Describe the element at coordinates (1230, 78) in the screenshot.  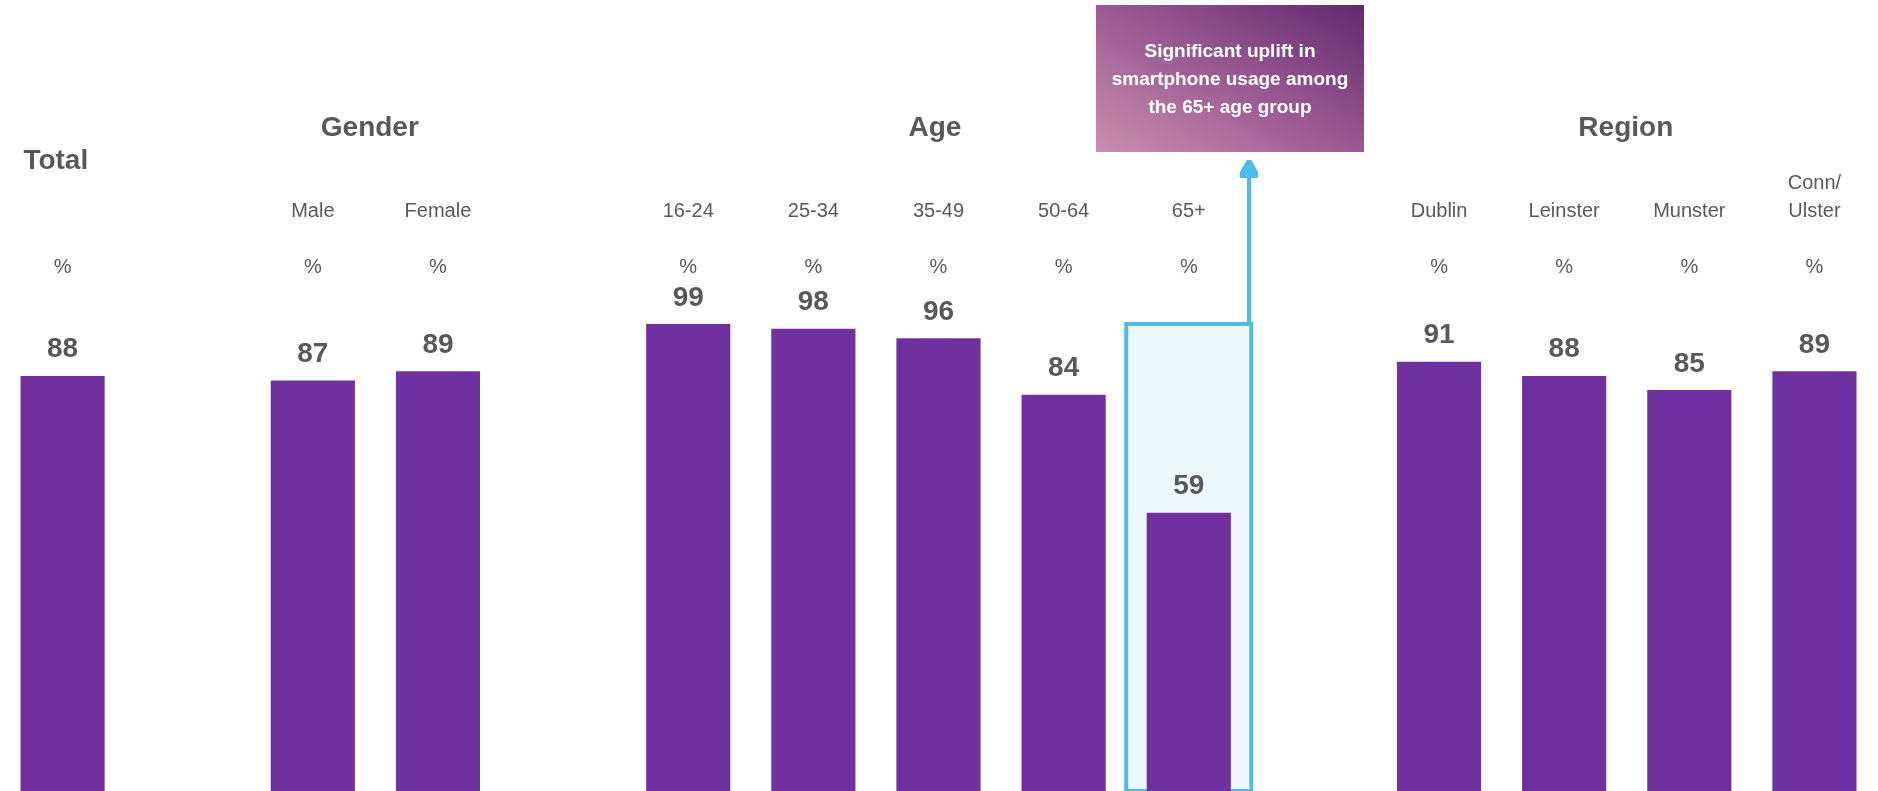
I see `callout-box: Significant uplift in smartphone usage among the 65+ age group` at that location.